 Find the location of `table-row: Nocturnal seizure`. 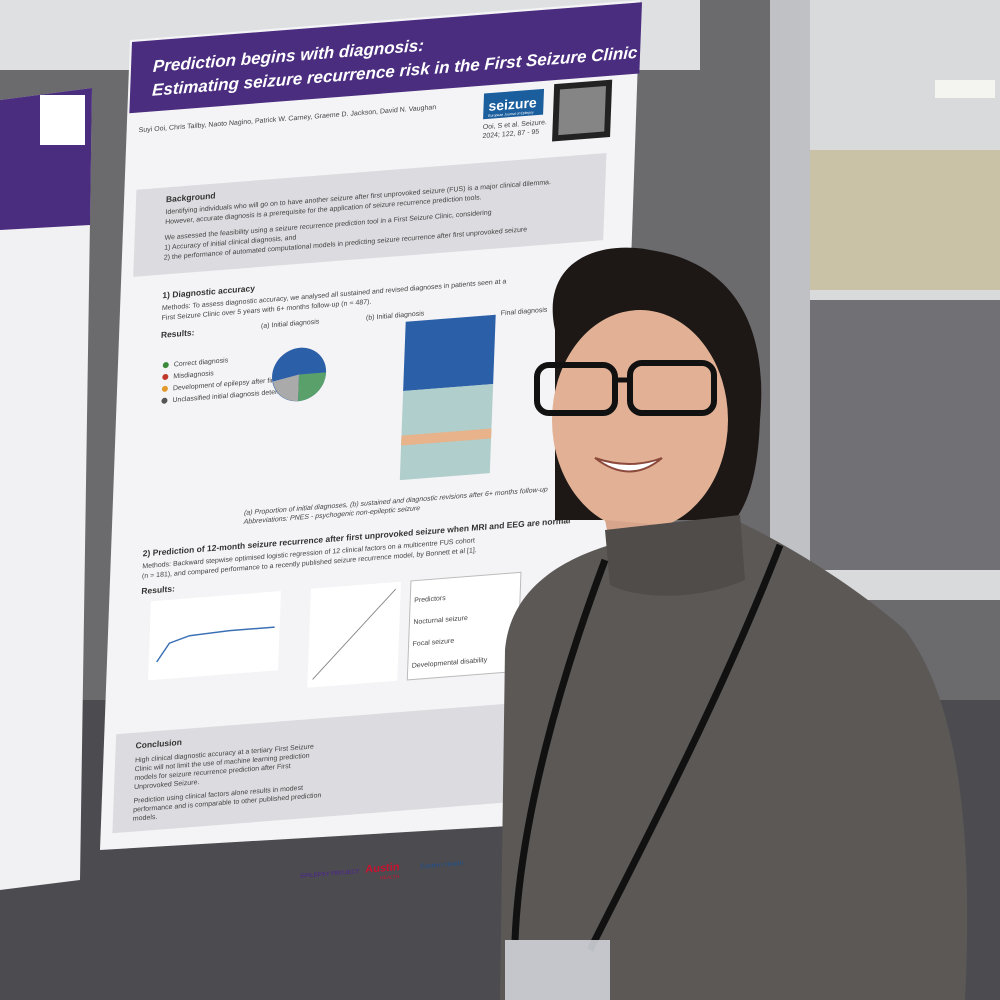

table-row: Nocturnal seizure is located at coordinates (440, 620).